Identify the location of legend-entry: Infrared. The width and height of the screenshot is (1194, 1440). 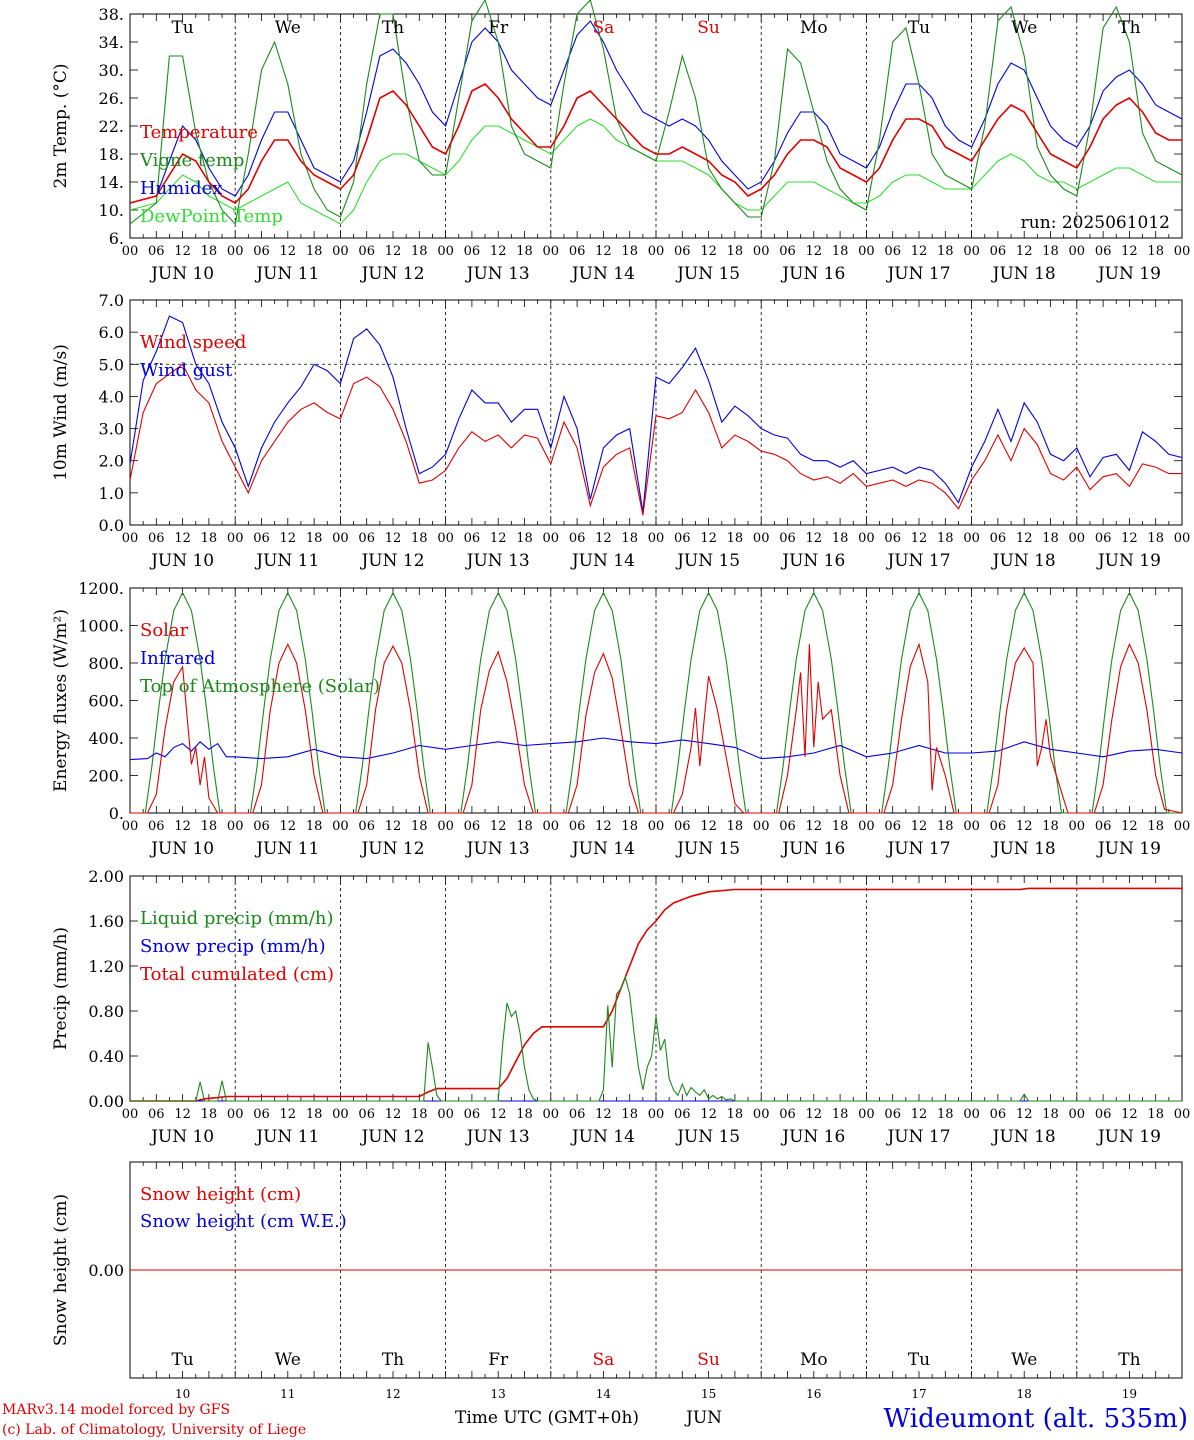
(177, 658).